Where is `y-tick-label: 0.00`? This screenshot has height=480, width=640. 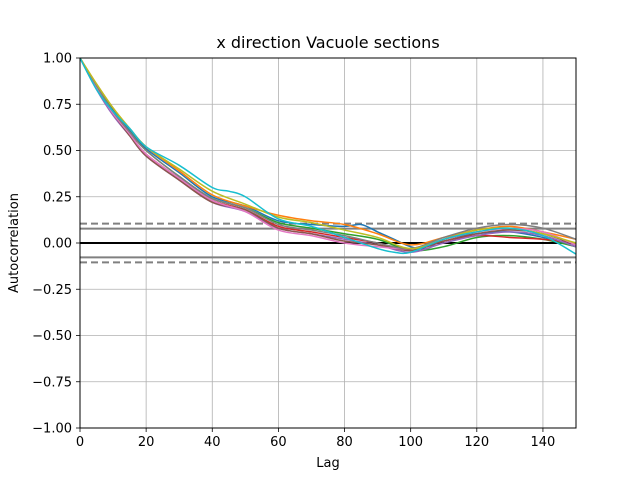 y-tick-label: 0.00 is located at coordinates (57, 244).